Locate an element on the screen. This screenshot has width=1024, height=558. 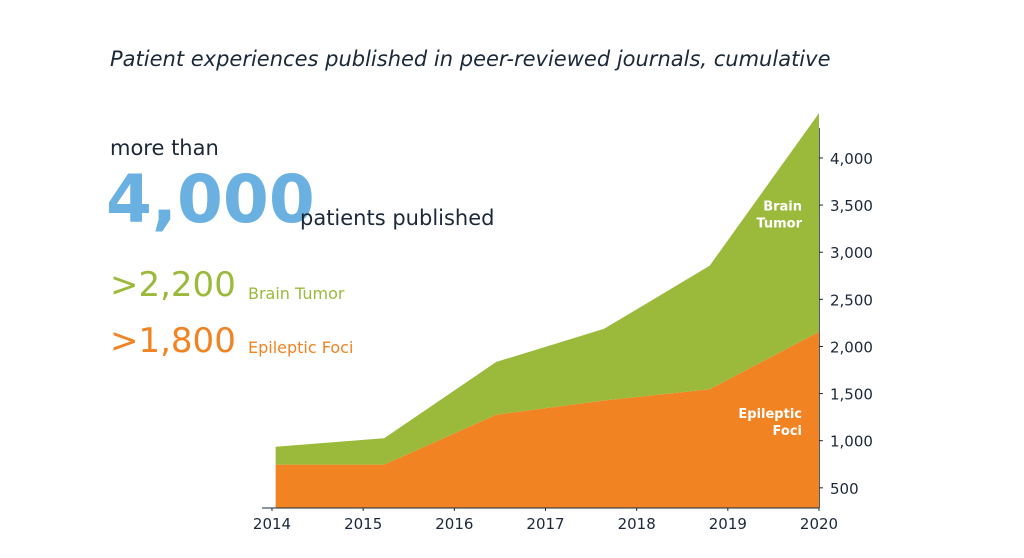
y-tick-label: 3,000 is located at coordinates (851, 253).